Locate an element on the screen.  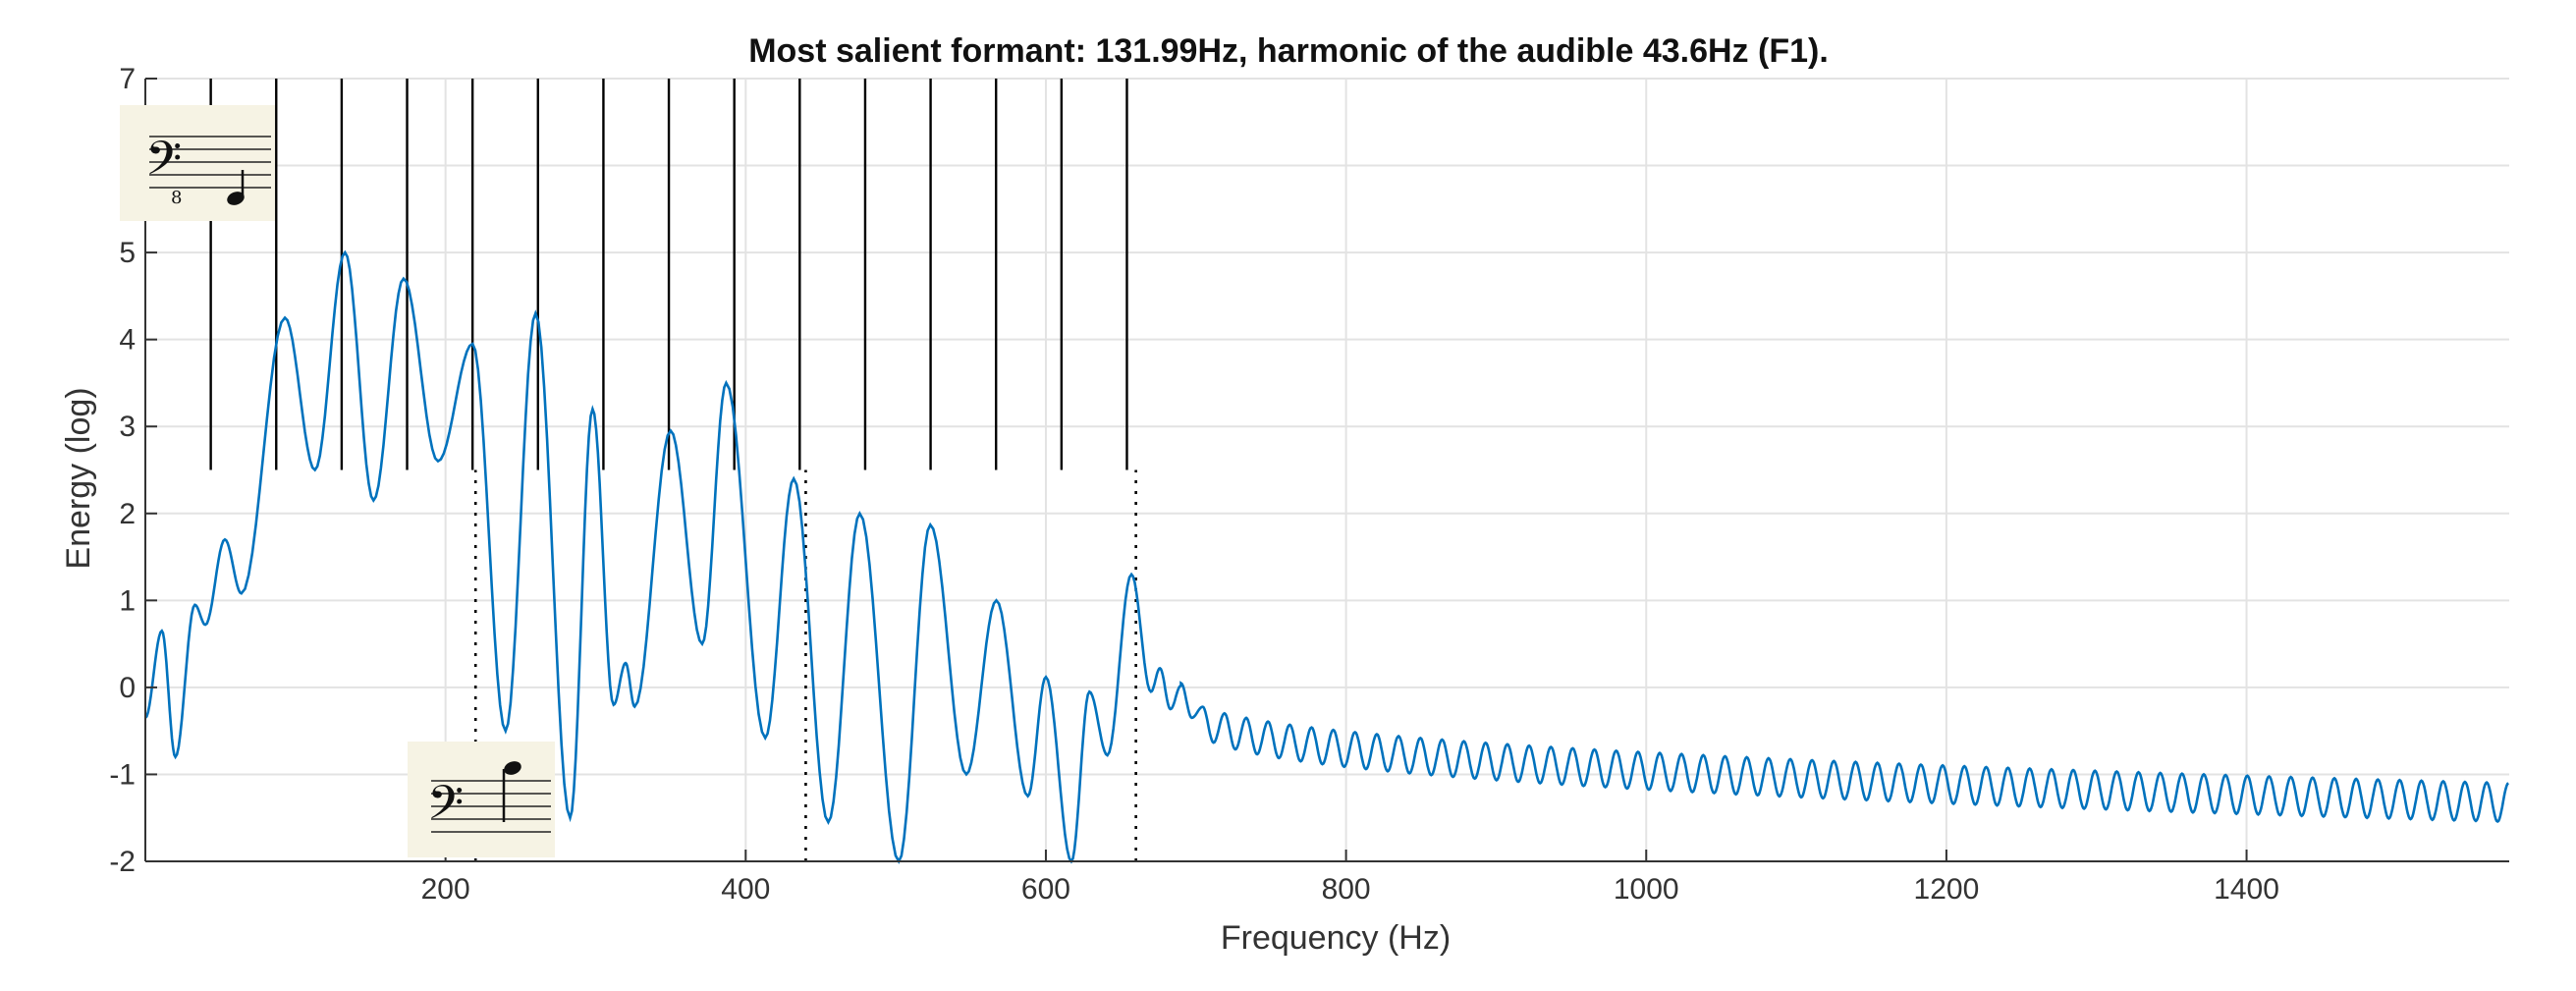
y-tick-label: 4 is located at coordinates (128, 340).